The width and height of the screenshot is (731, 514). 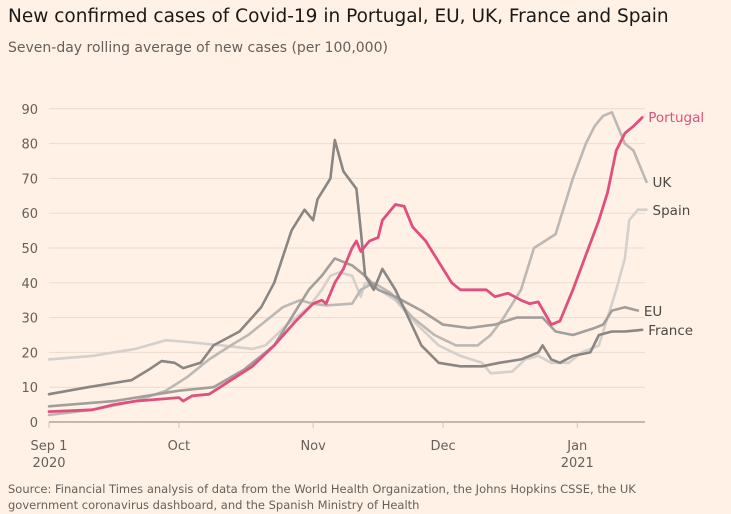 What do you see at coordinates (34, 423) in the screenshot?
I see `y-tick-label: 0` at bounding box center [34, 423].